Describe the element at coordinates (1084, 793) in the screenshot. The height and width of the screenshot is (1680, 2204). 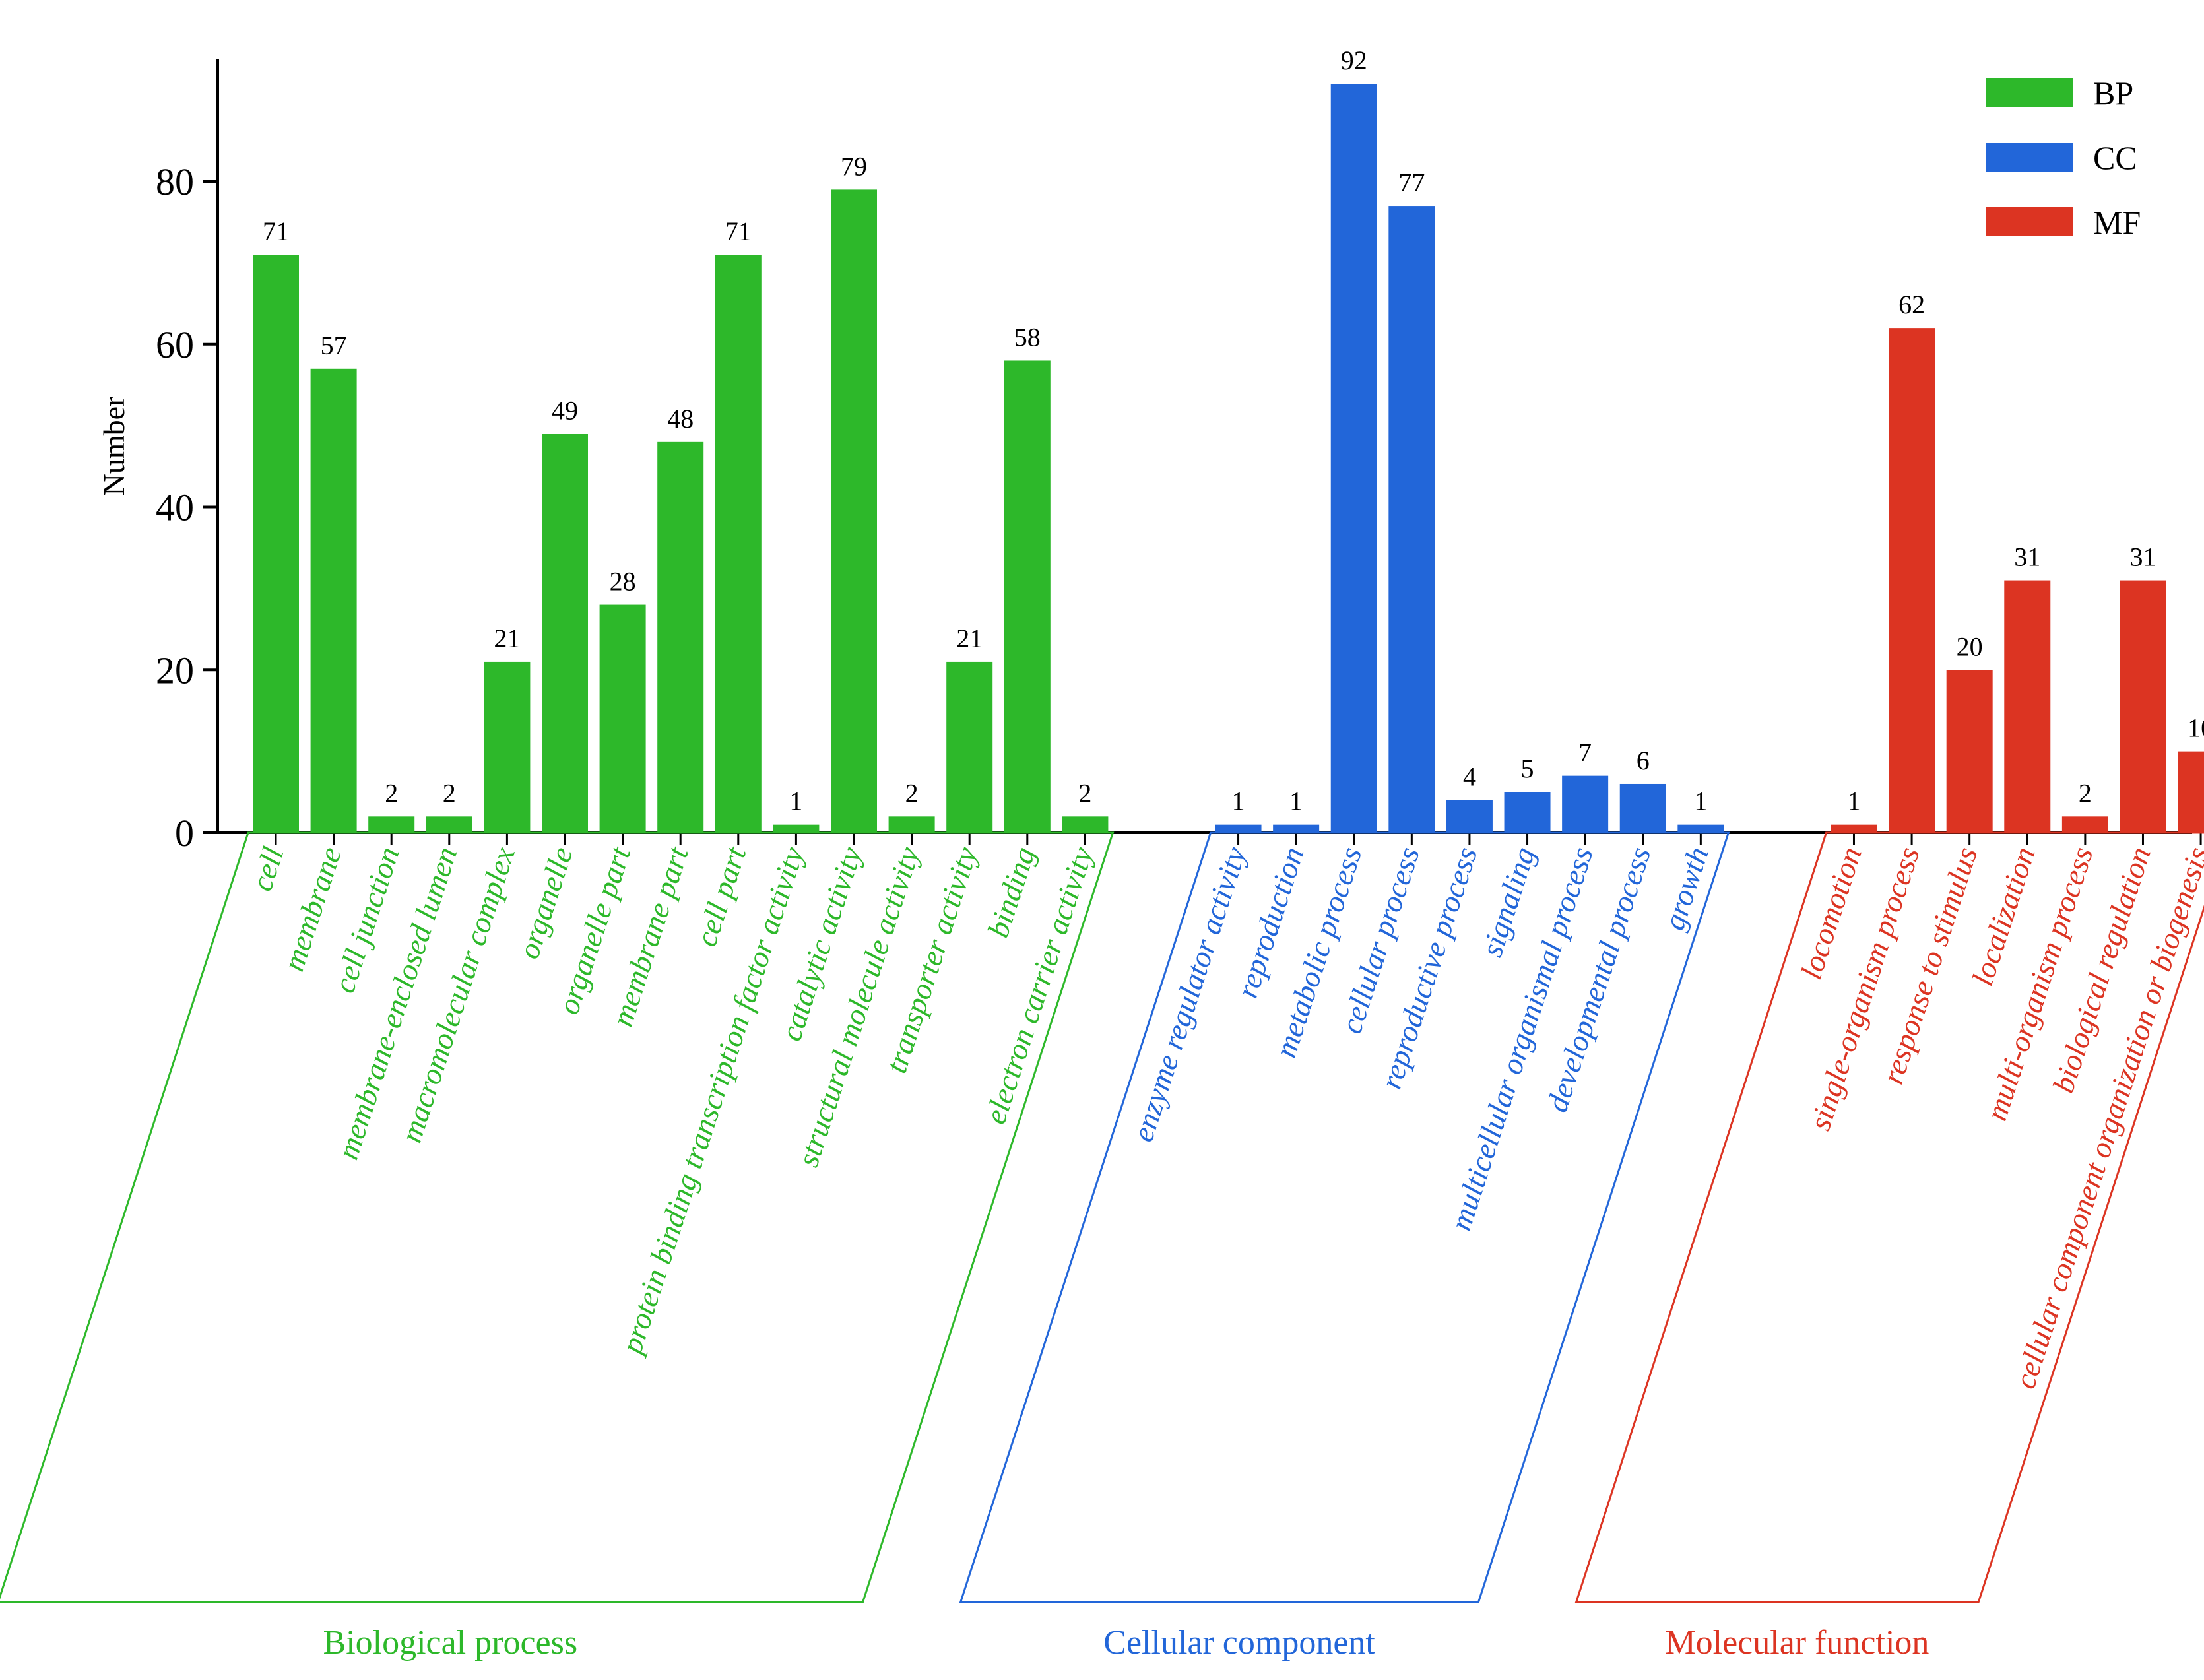
I see `value-label-bp-electron-carrier-activity: 2` at that location.